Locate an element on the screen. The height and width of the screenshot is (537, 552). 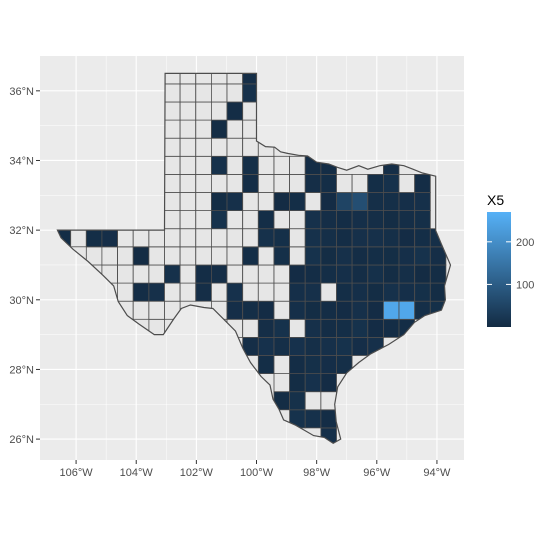
x-tick-label: 100°W is located at coordinates (257, 473).